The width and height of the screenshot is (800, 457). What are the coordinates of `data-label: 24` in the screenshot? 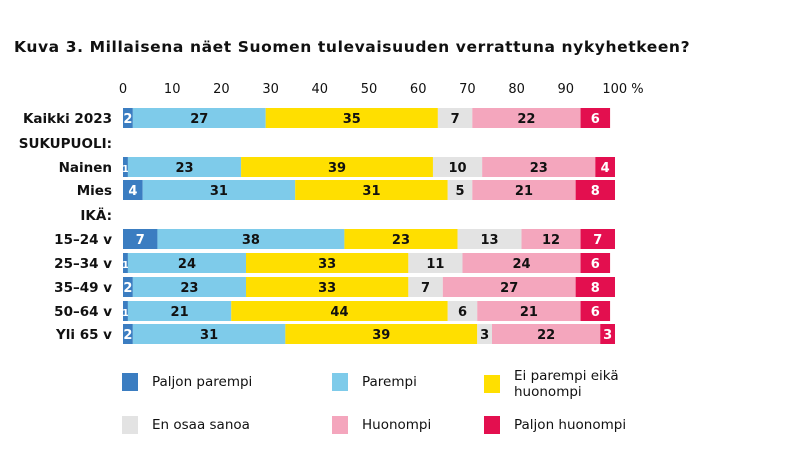 It's located at (521, 264).